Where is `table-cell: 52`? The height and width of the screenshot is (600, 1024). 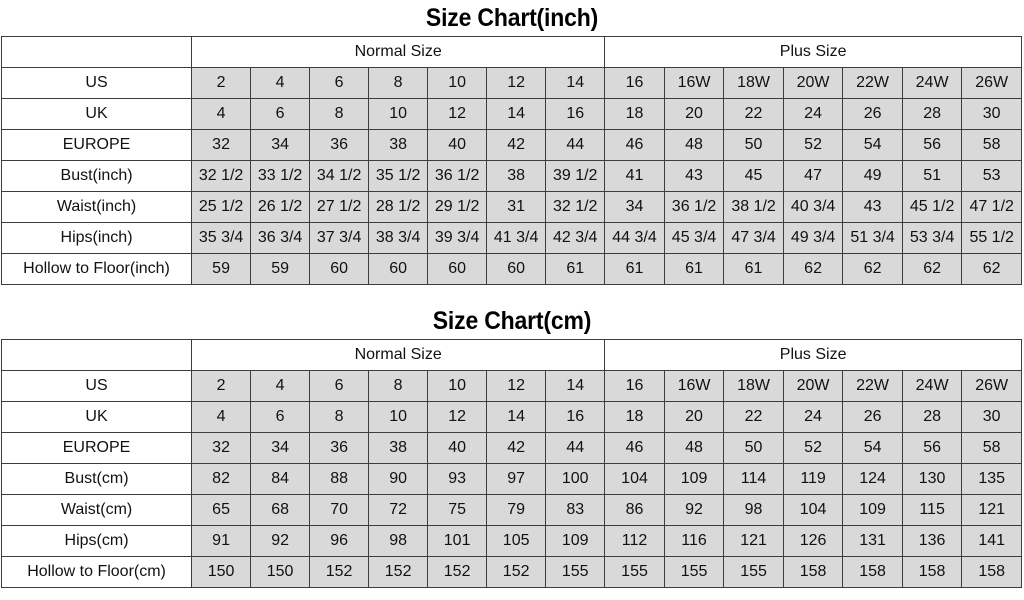 table-cell: 52 is located at coordinates (813, 145).